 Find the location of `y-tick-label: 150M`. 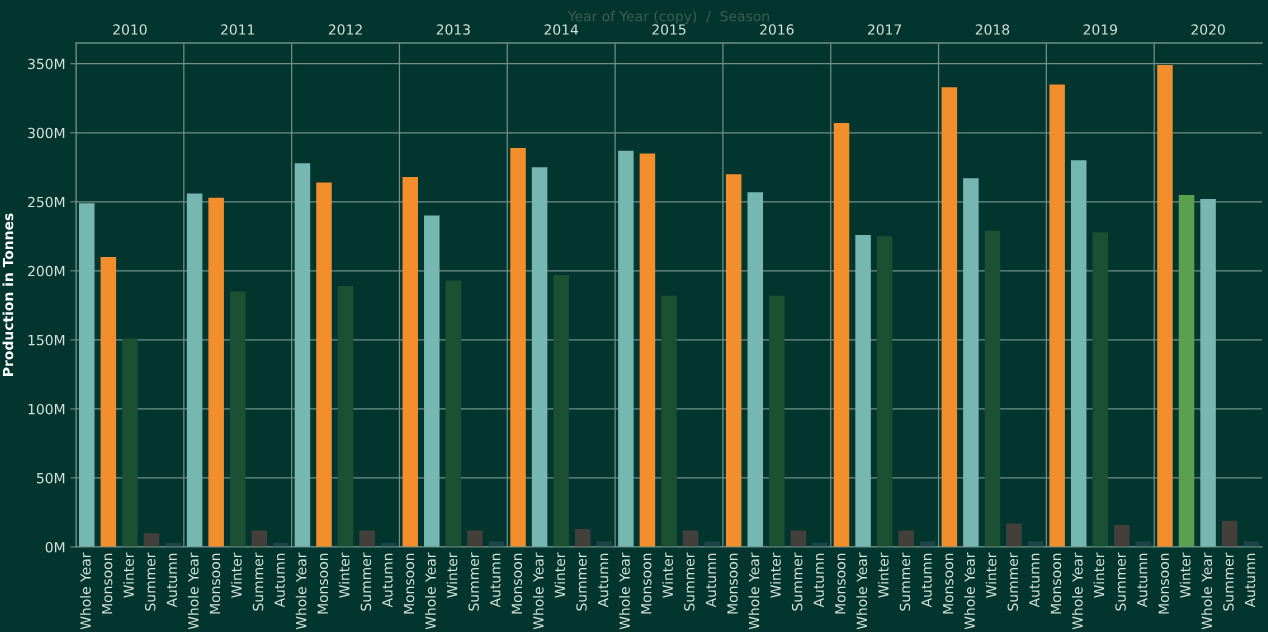

y-tick-label: 150M is located at coordinates (46, 340).